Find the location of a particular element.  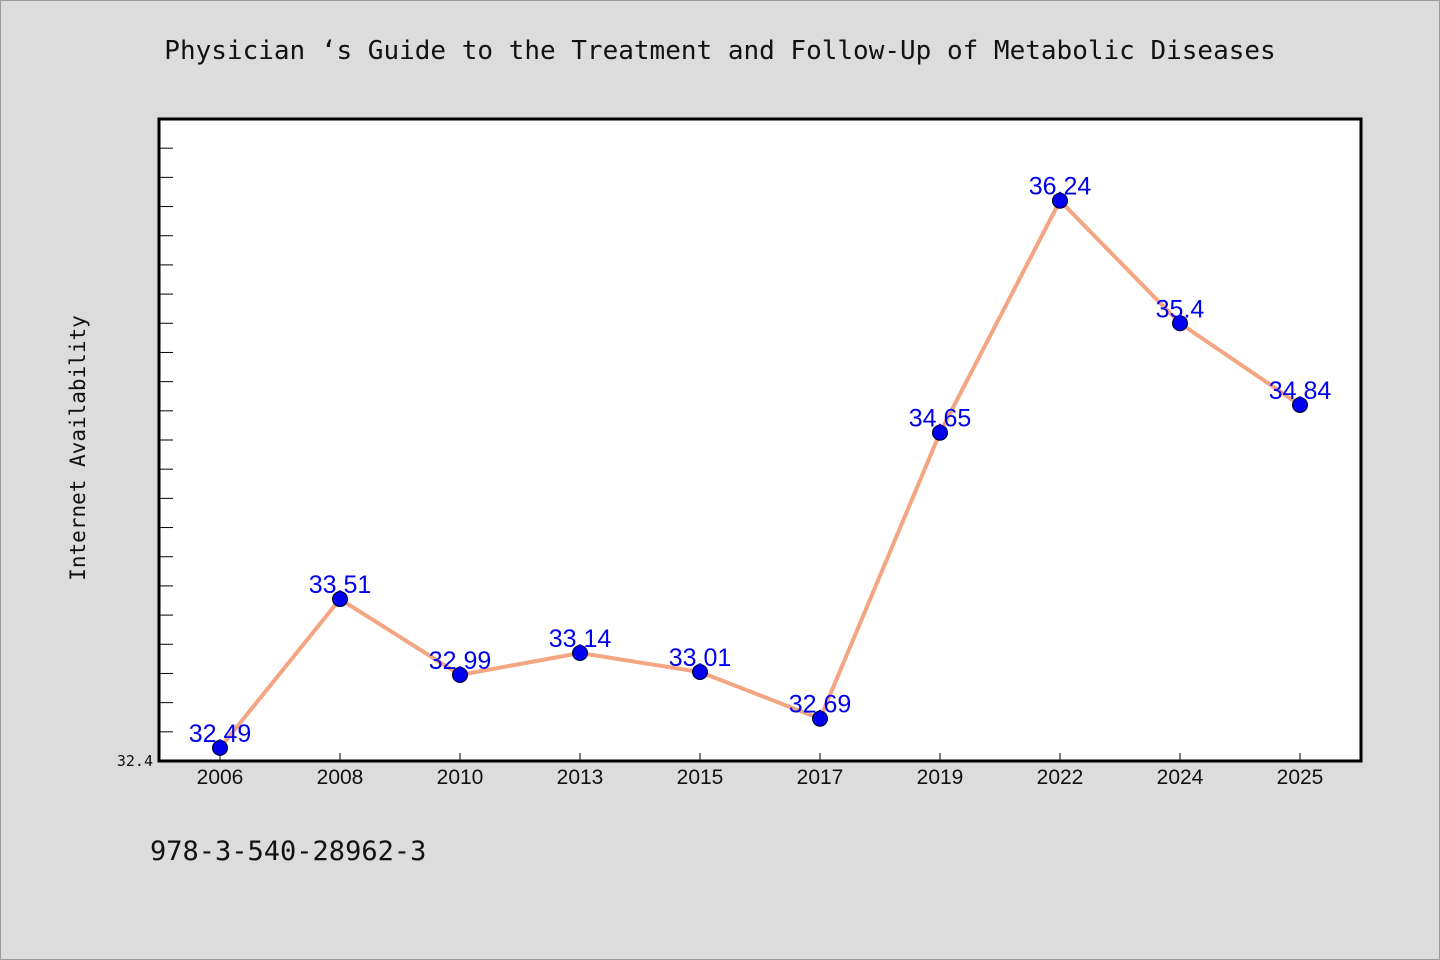

x-tick-label: 2017 is located at coordinates (820, 777).